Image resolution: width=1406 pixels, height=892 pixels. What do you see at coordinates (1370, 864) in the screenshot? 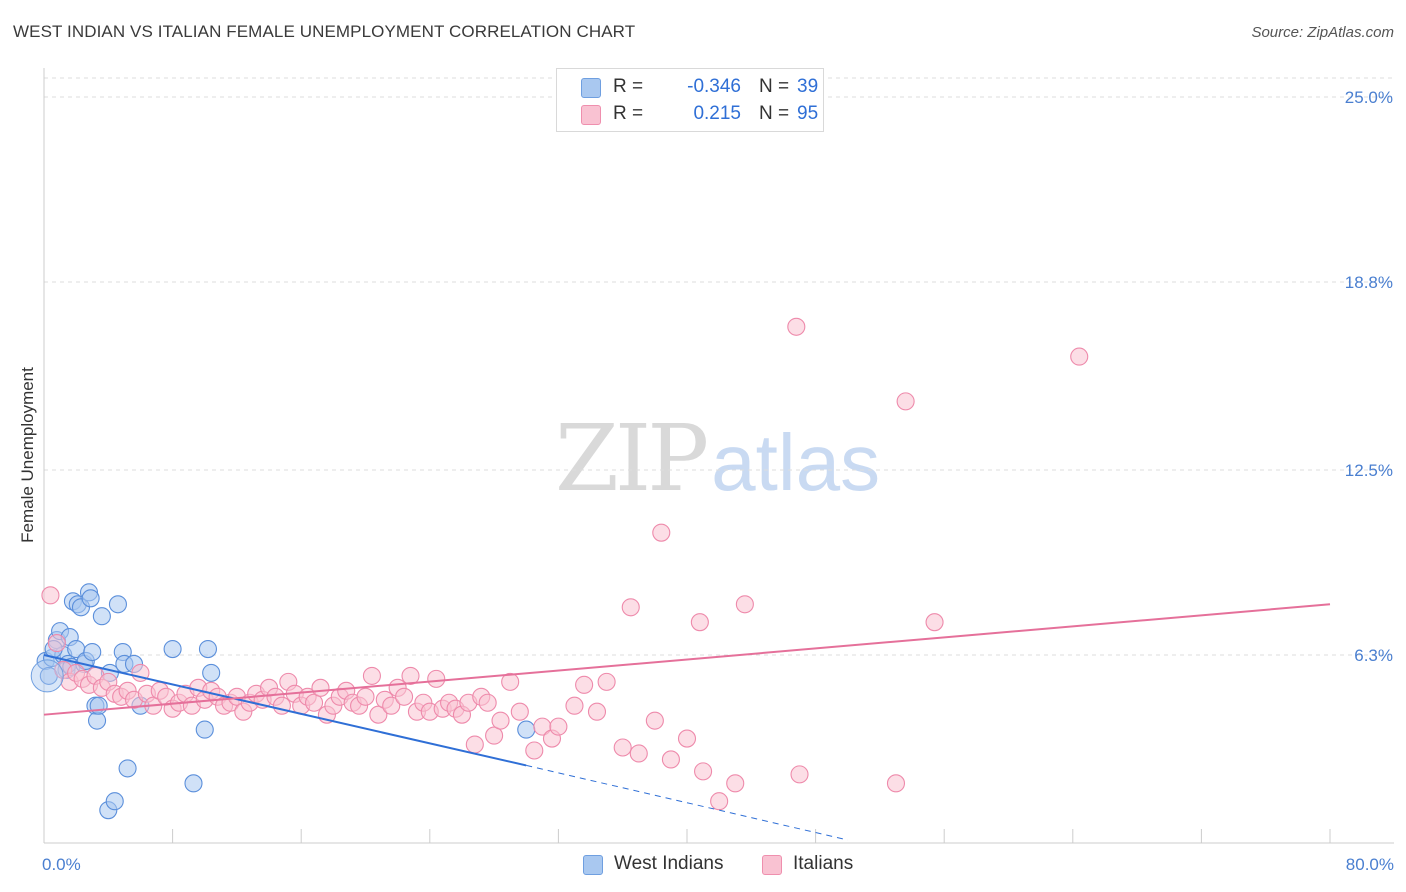
I see `x-tick-label-1: 80.0%` at bounding box center [1370, 864].